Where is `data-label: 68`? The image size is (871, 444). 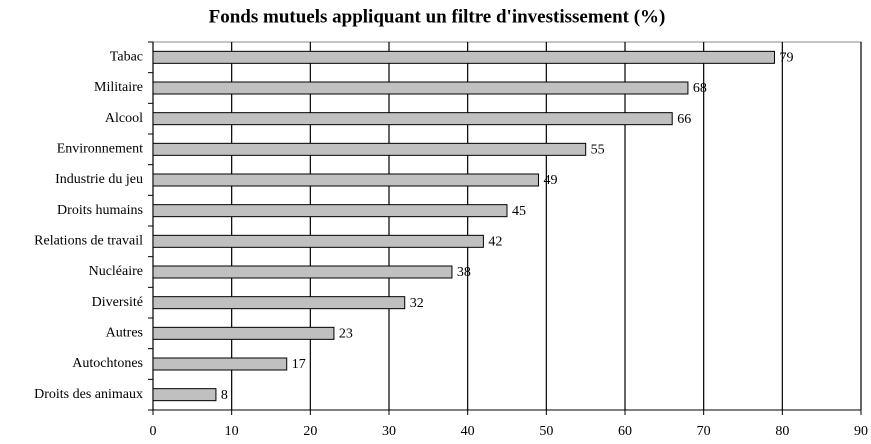 data-label: 68 is located at coordinates (700, 88).